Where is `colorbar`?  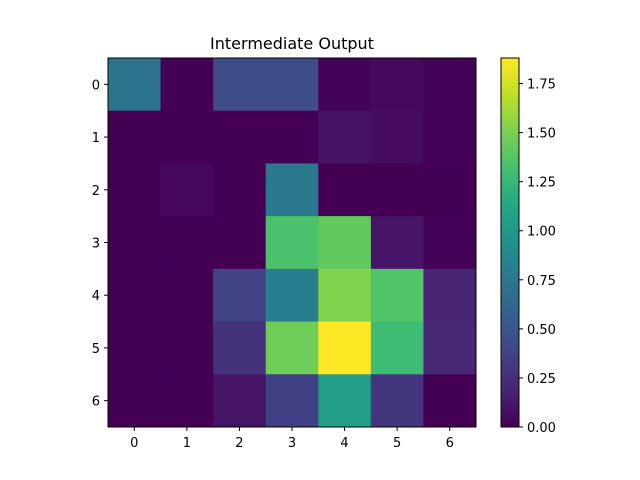
colorbar is located at coordinates (510, 242).